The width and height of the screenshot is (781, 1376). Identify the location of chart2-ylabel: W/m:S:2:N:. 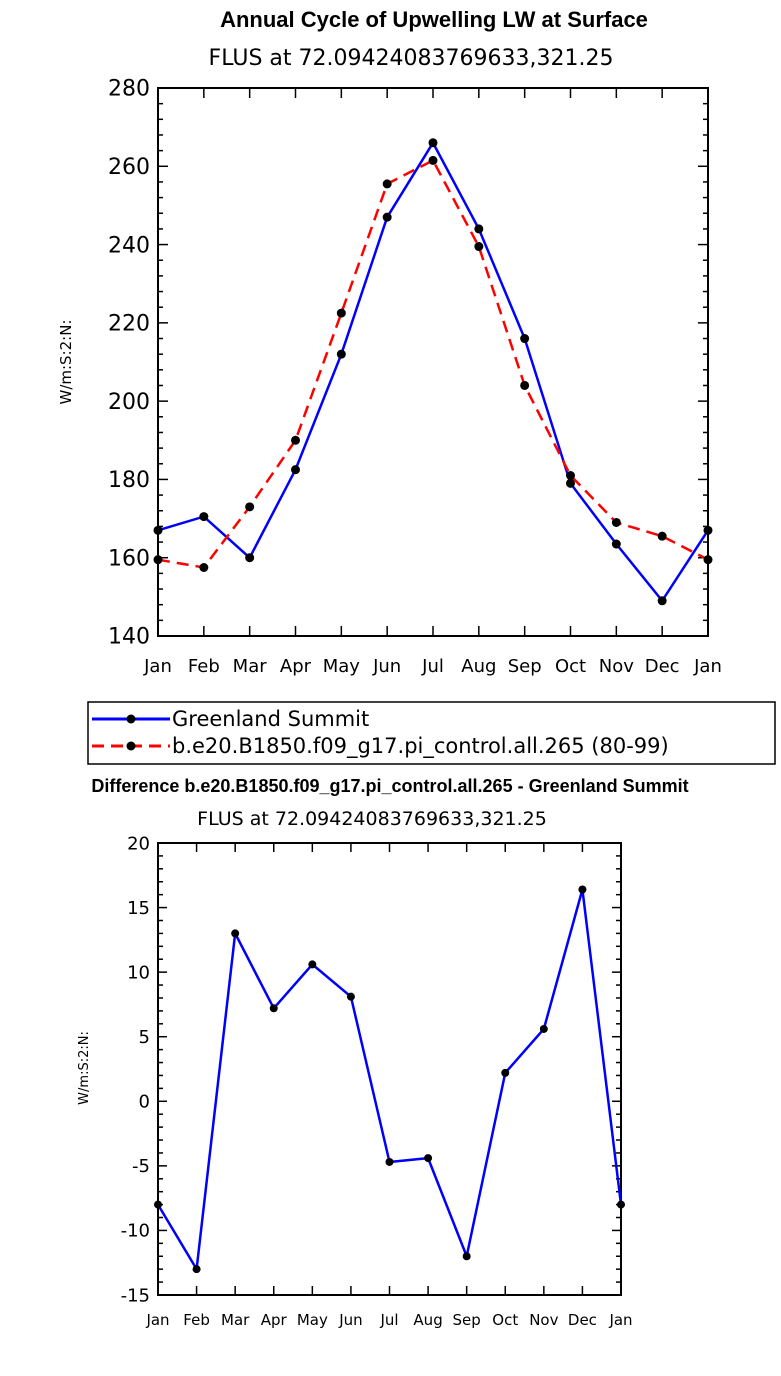
(84, 1068).